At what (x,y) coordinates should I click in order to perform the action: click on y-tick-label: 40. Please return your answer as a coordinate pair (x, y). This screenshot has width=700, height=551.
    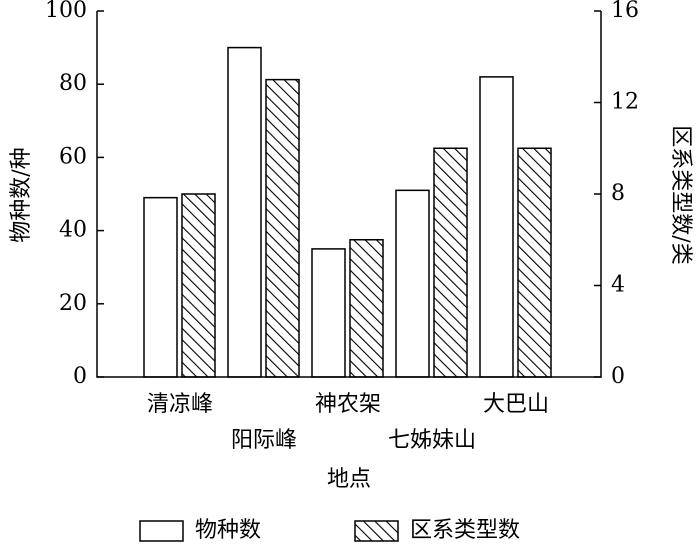
    Looking at the image, I should click on (73, 230).